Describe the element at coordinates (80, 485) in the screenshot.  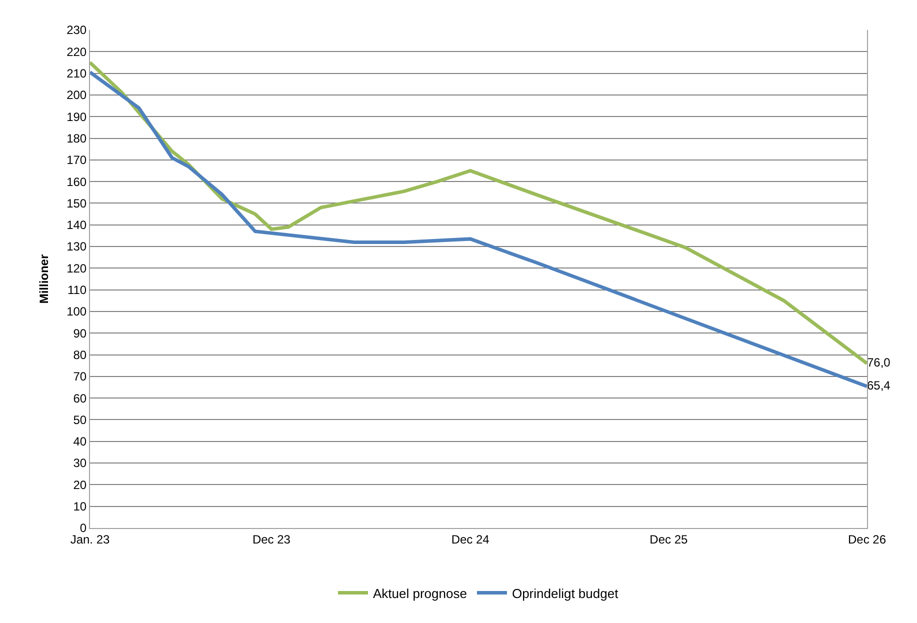
I see `y-tick-label: 20` at that location.